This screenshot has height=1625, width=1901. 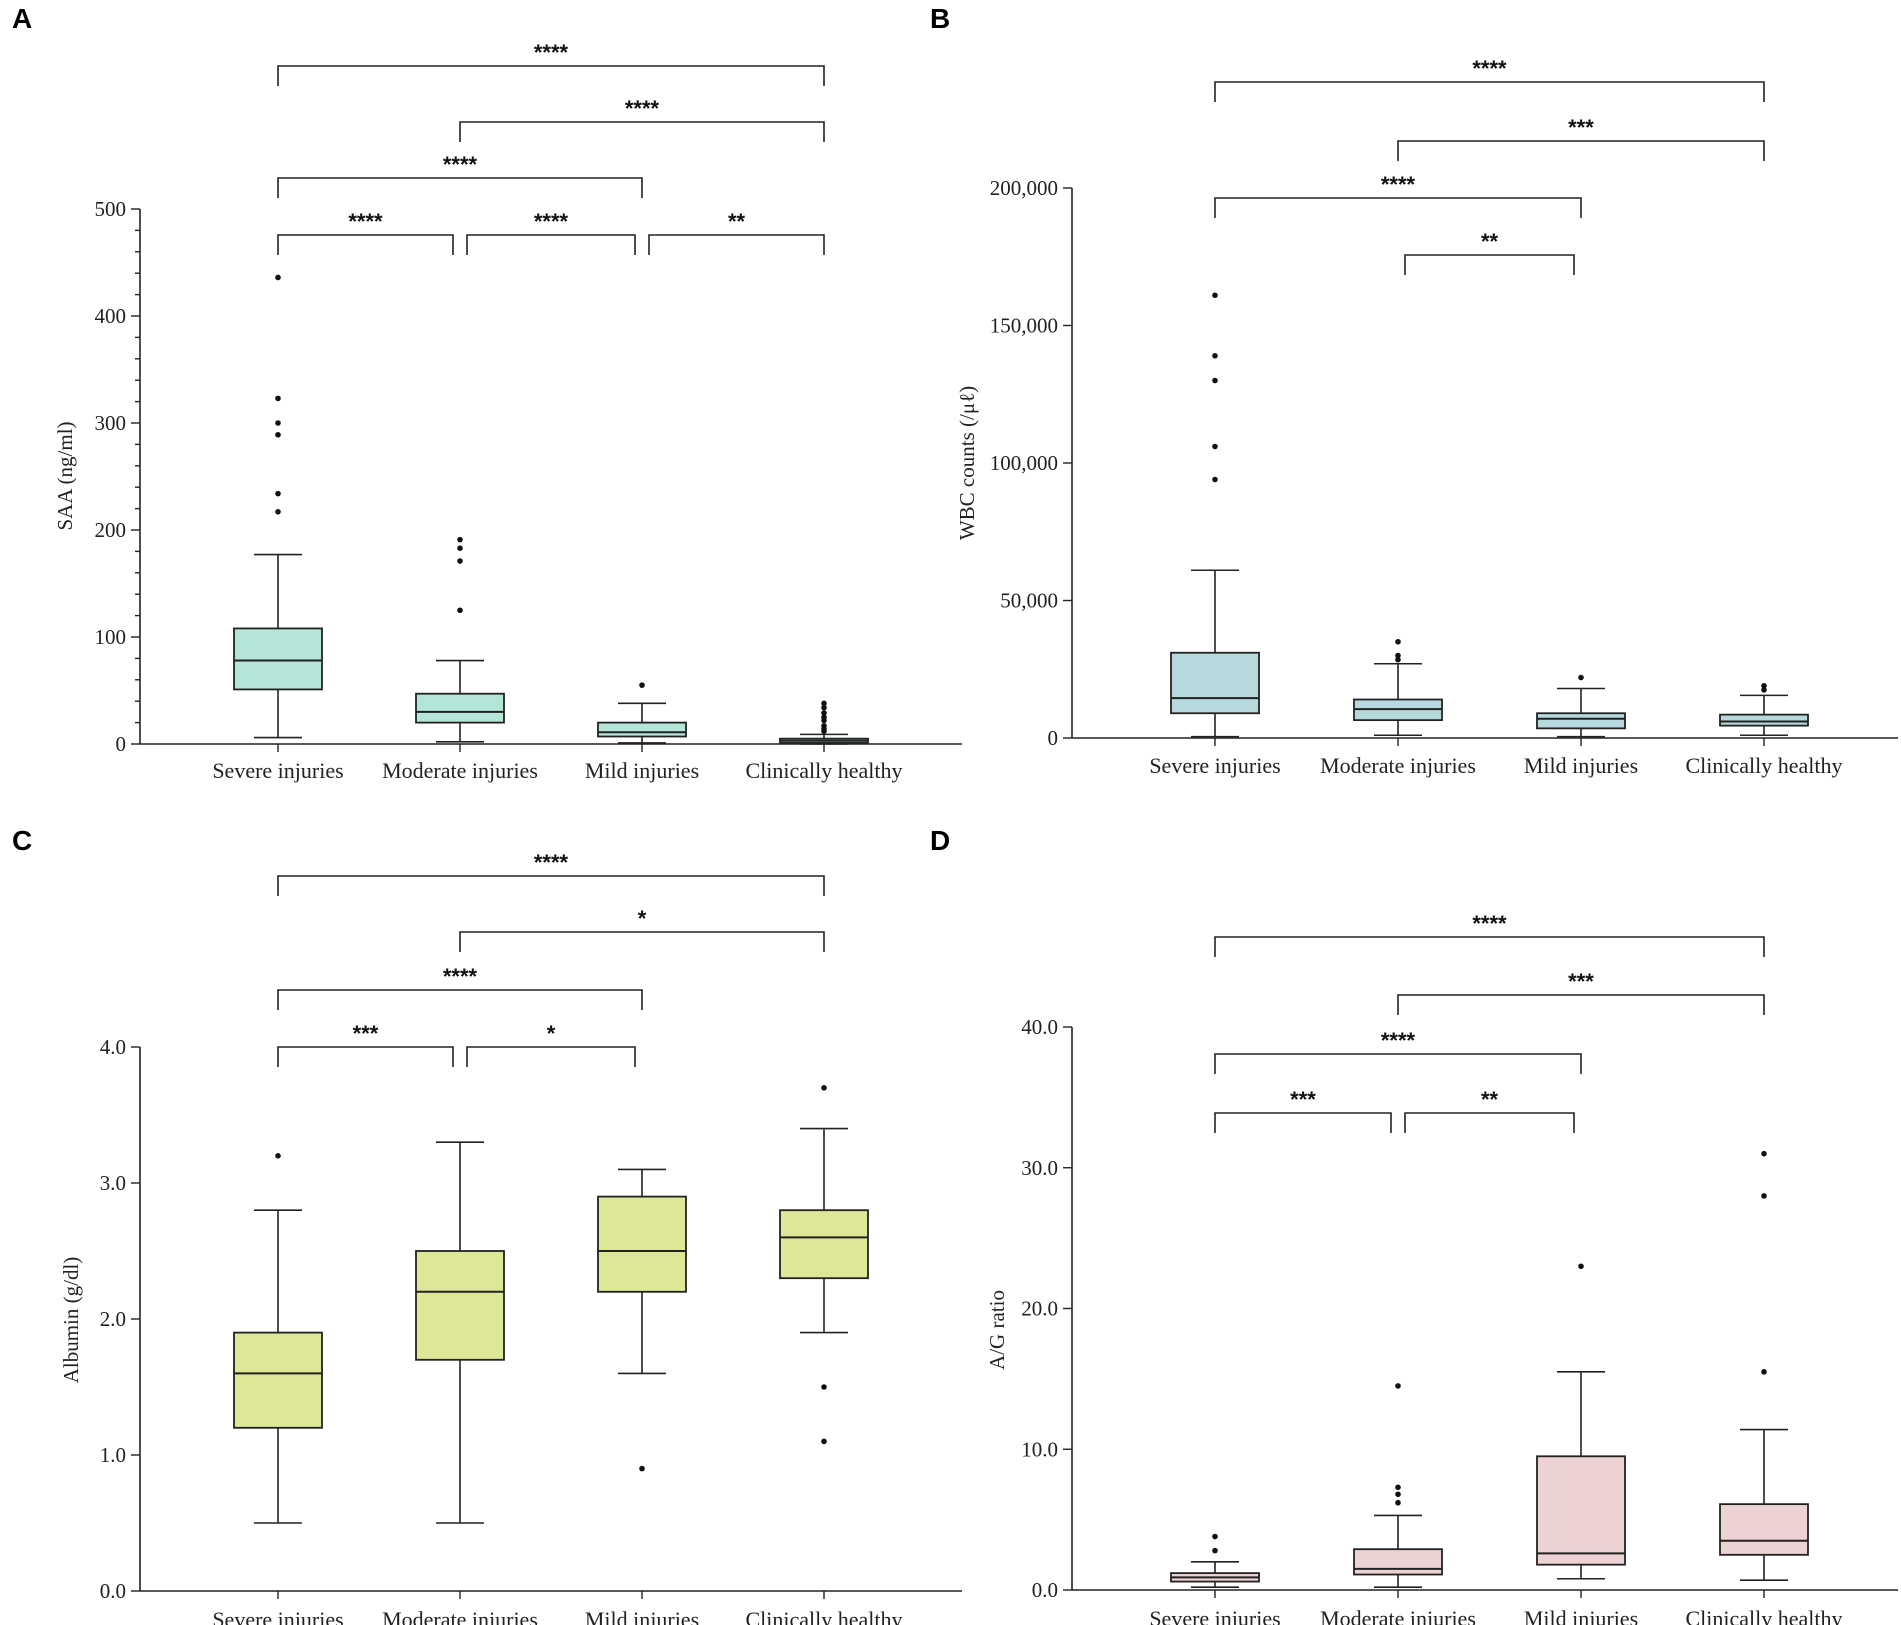 What do you see at coordinates (1024, 463) in the screenshot?
I see `y-tick-label: 100,000` at bounding box center [1024, 463].